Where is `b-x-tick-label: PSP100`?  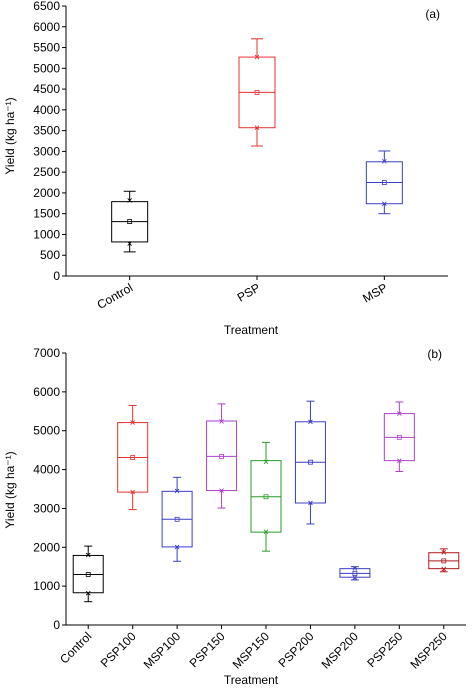 b-x-tick-label: PSP100 is located at coordinates (118, 649).